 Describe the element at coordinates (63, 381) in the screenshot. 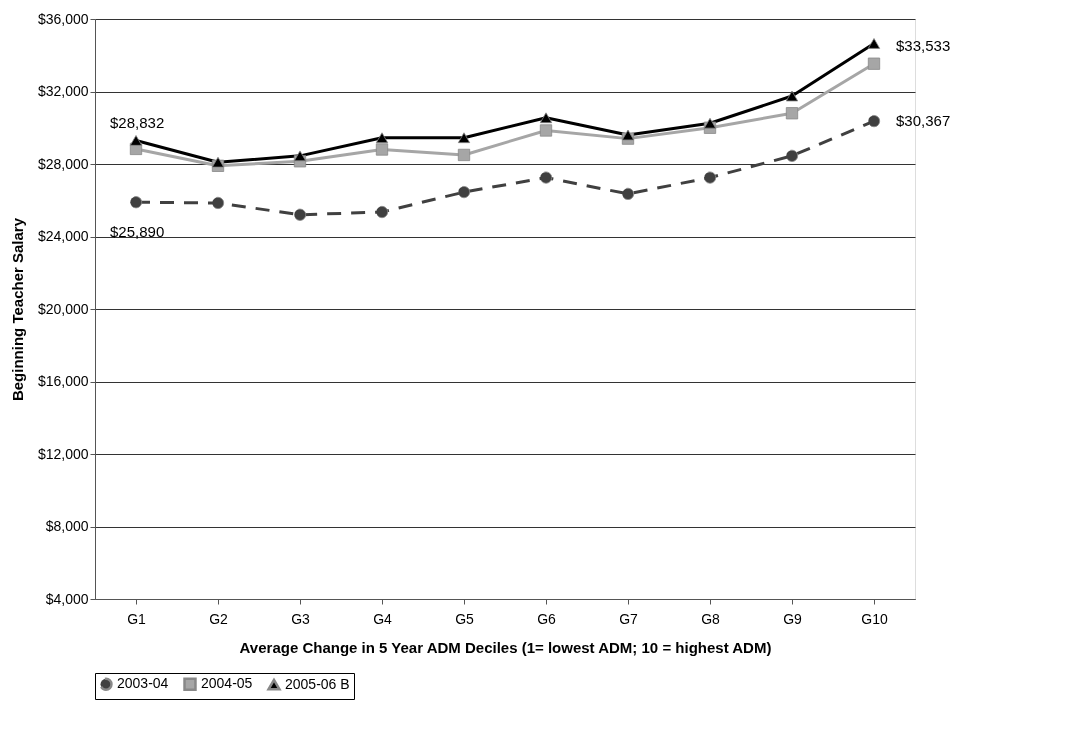

I see `y-tick-label: $16,000` at that location.